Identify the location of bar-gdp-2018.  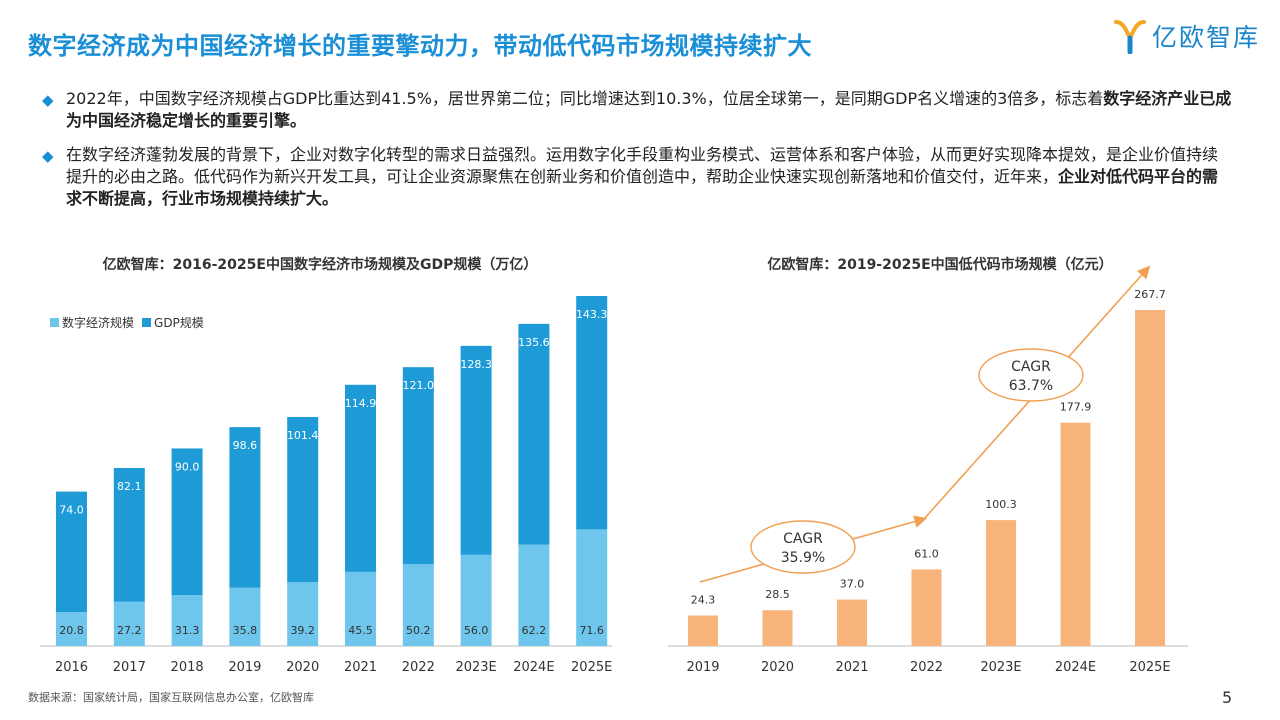
(187, 522).